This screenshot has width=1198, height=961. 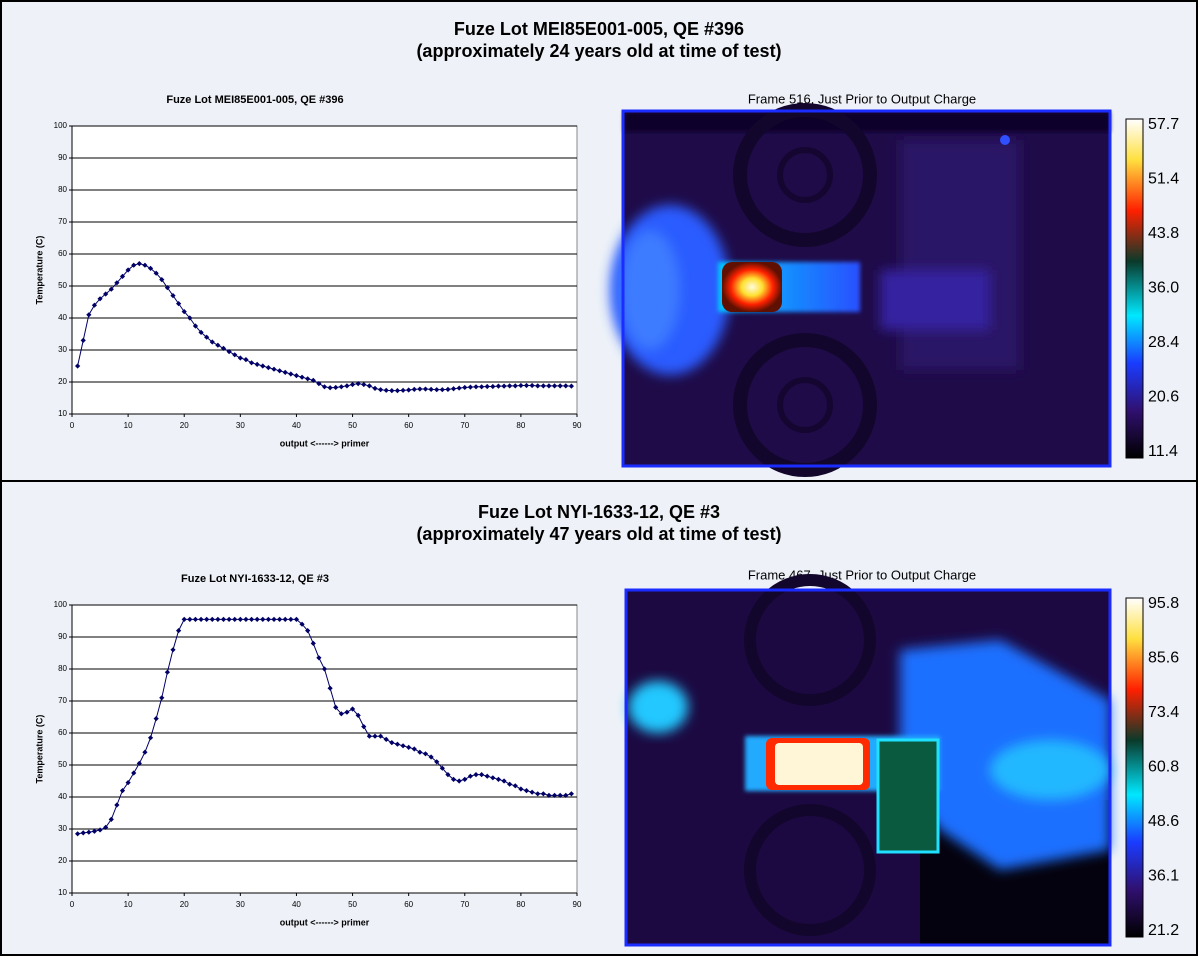 What do you see at coordinates (1163, 124) in the screenshot?
I see `colorbar-label: 57.7` at bounding box center [1163, 124].